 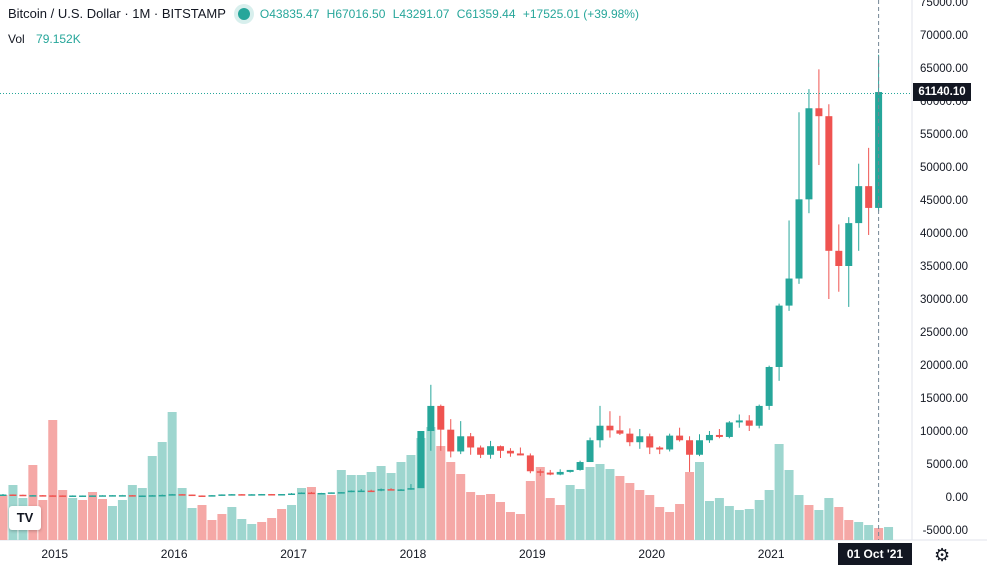 I want to click on y-tick-label: 0.00, so click(x=957, y=498).